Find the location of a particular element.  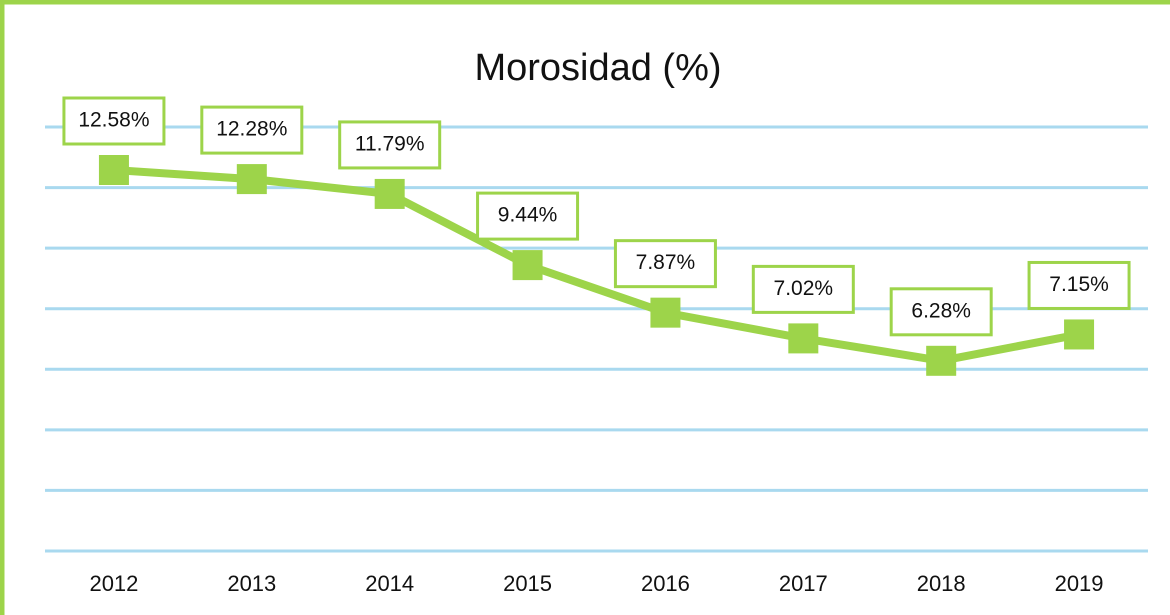

x-tick-label: 2018 is located at coordinates (941, 583).